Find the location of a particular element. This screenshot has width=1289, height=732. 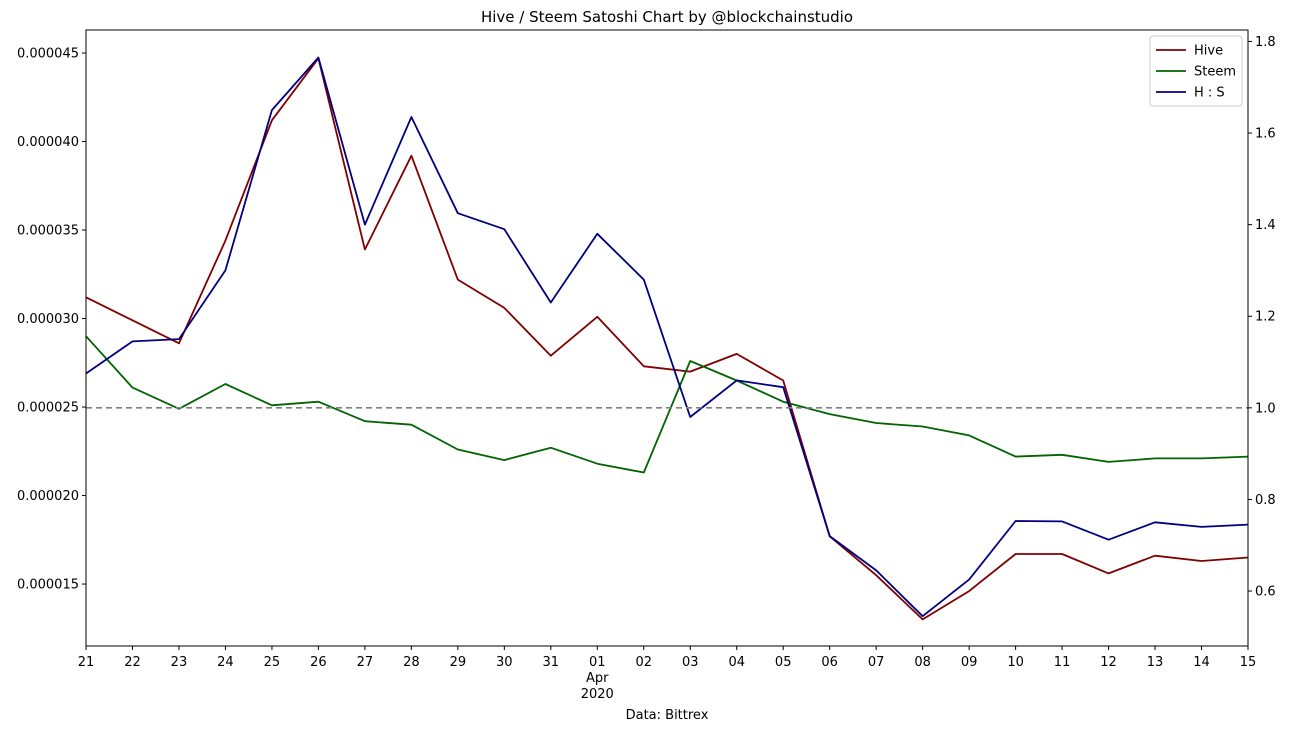

x-tick-label: 11 is located at coordinates (1062, 662).